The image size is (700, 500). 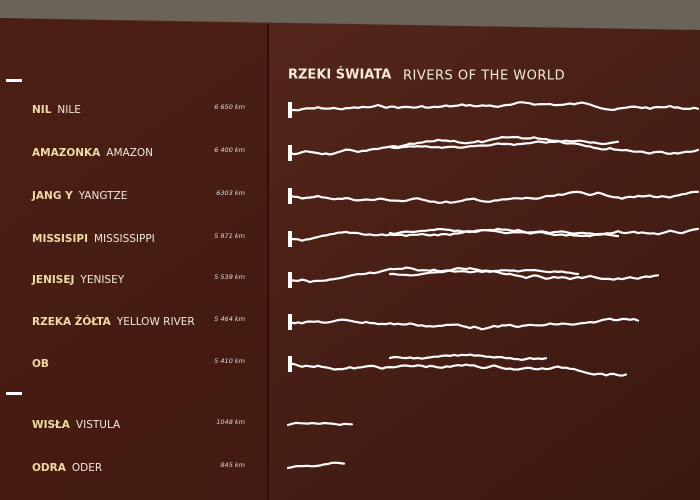 What do you see at coordinates (52, 280) in the screenshot?
I see `river-name-pl: JENISEJ` at bounding box center [52, 280].